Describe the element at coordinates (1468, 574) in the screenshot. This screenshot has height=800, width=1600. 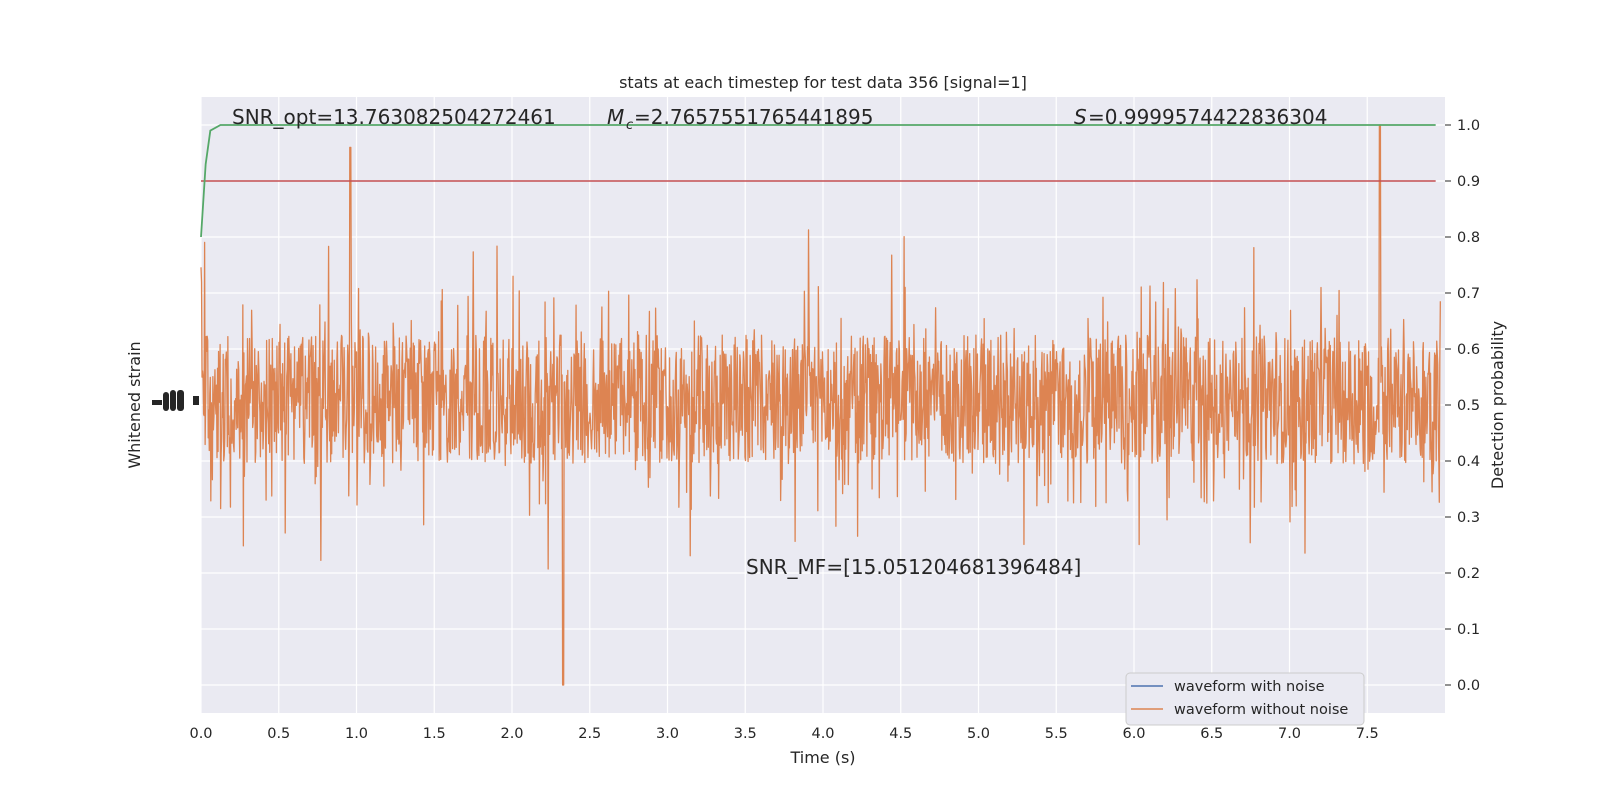
I see `y-tick-label: 0.2` at that location.